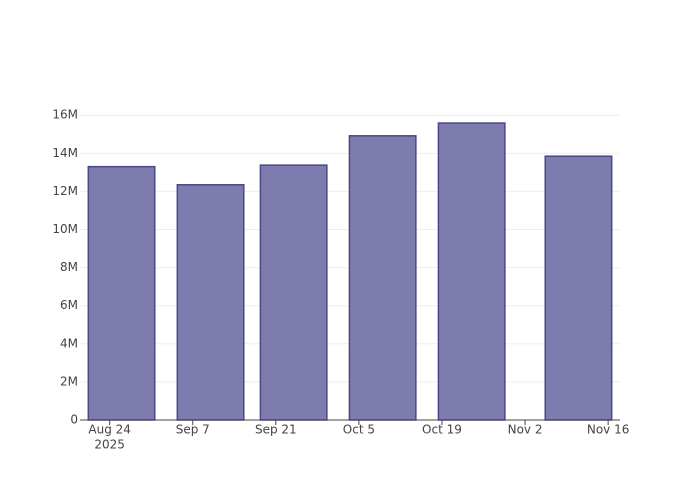 This screenshot has height=500, width=700. What do you see at coordinates (65, 191) in the screenshot?
I see `y-tick-label: 12M` at bounding box center [65, 191].